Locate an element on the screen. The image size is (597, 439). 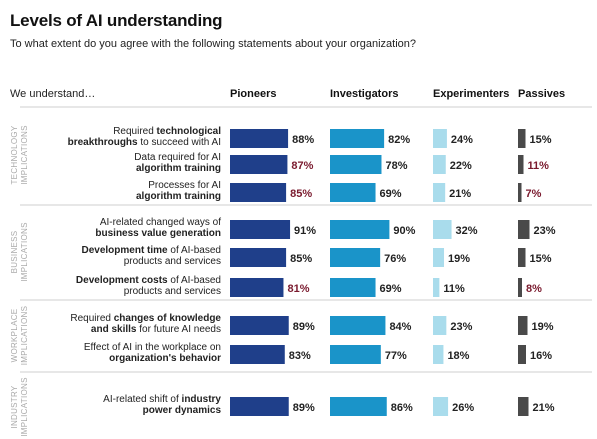
data-label: 77% is located at coordinates (396, 356).